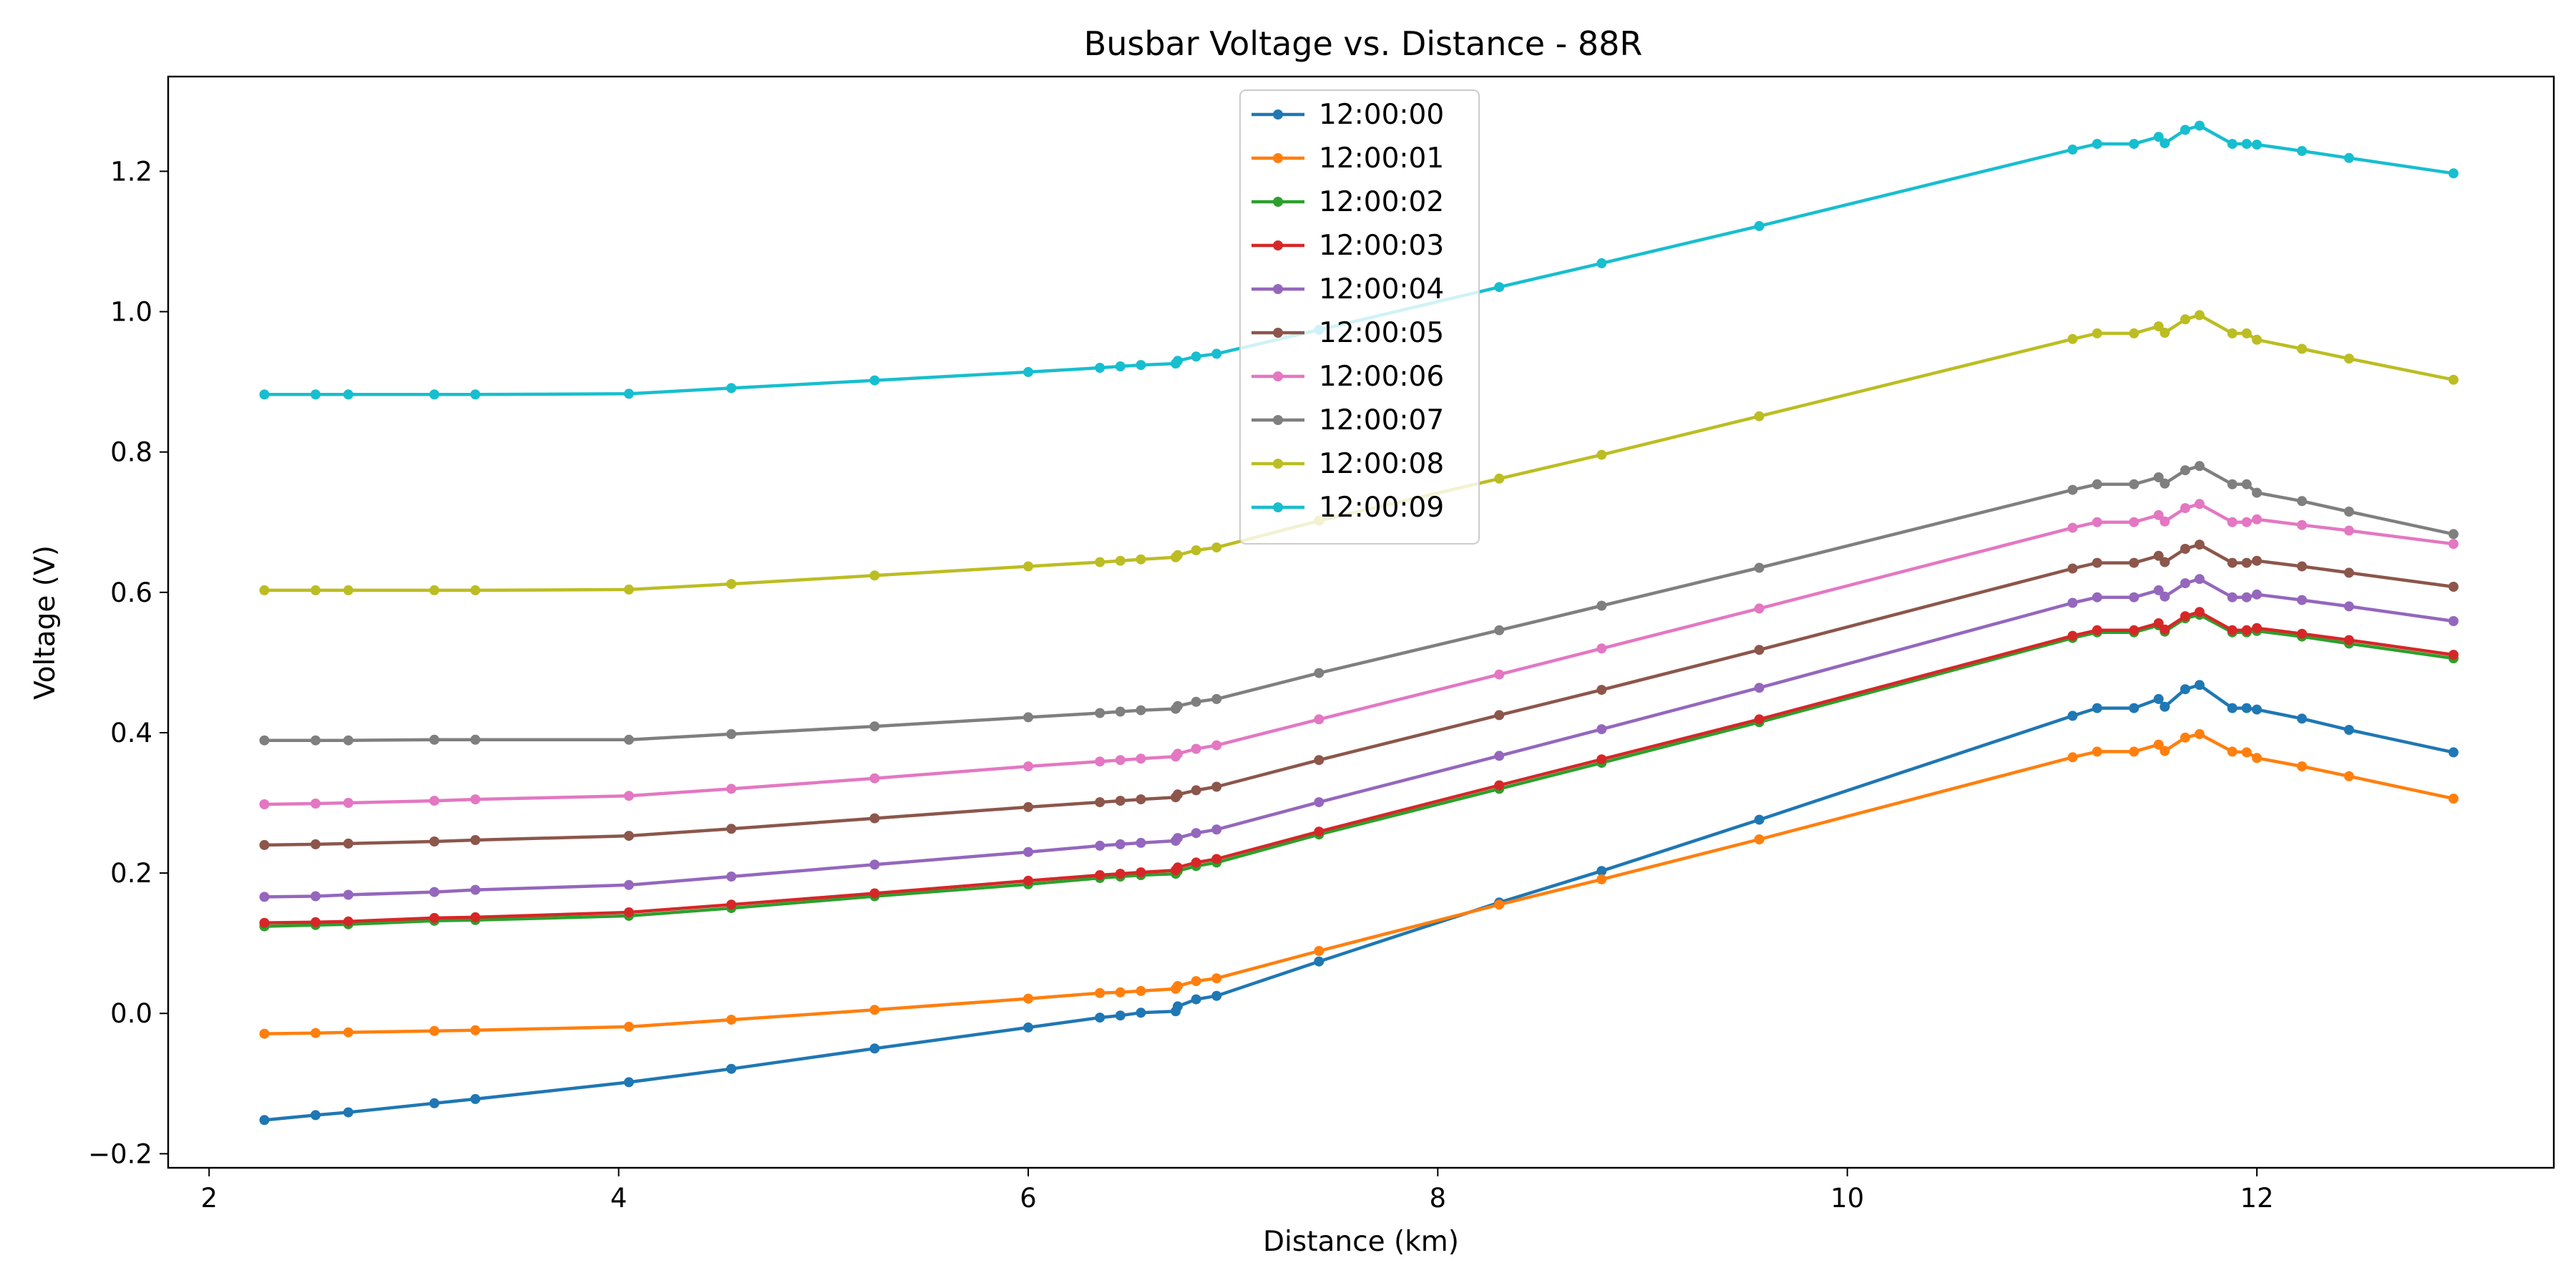 This screenshot has width=2576, height=1288. What do you see at coordinates (131, 1013) in the screenshot?
I see `y-tick-label: 0.0` at bounding box center [131, 1013].